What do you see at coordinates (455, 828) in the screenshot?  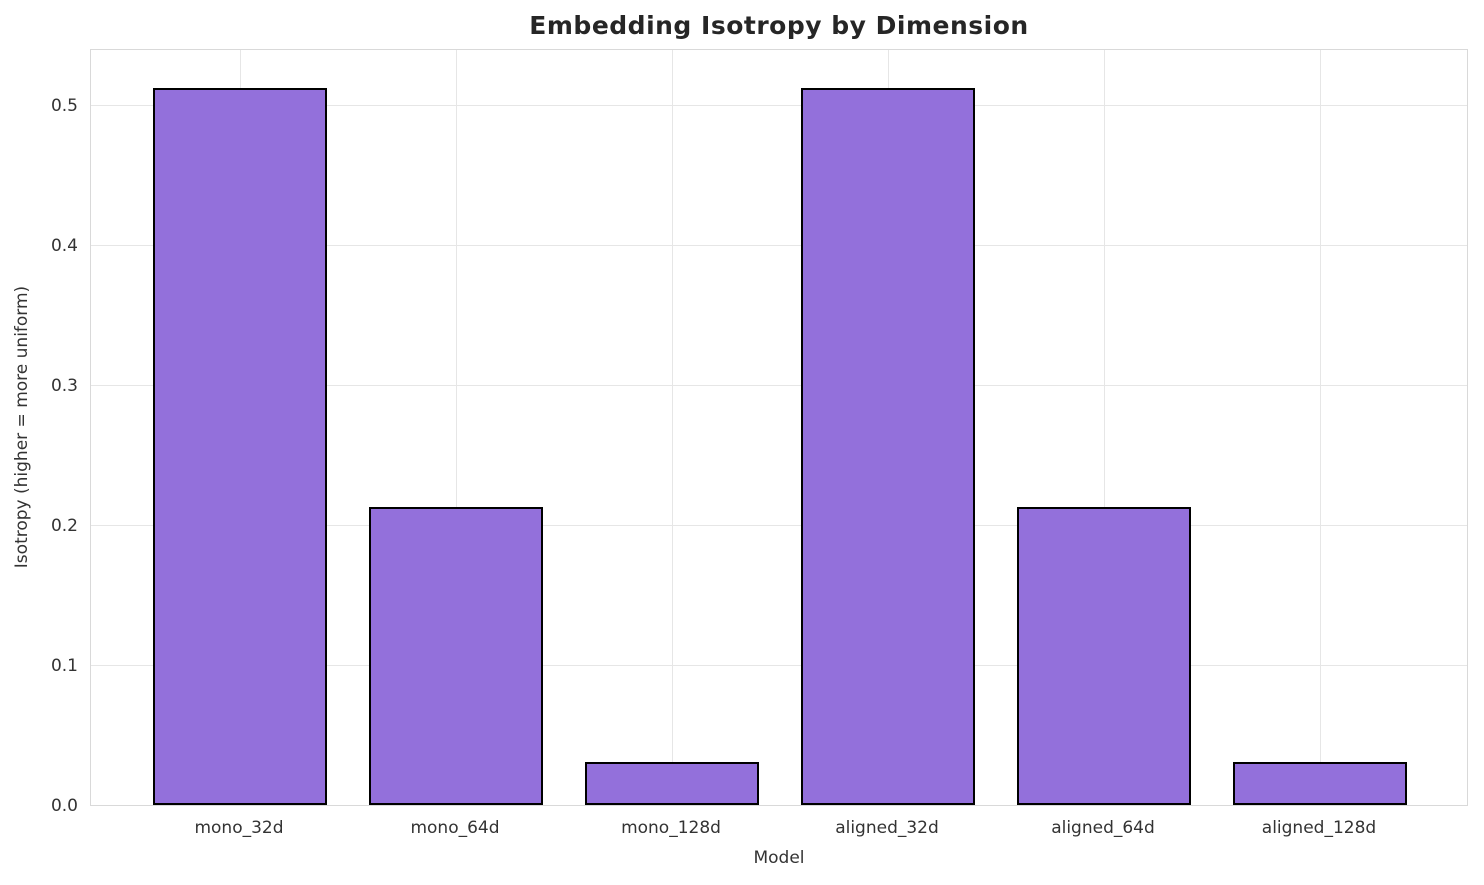 I see `x-tick-label-mono_64d: mono_64d` at bounding box center [455, 828].